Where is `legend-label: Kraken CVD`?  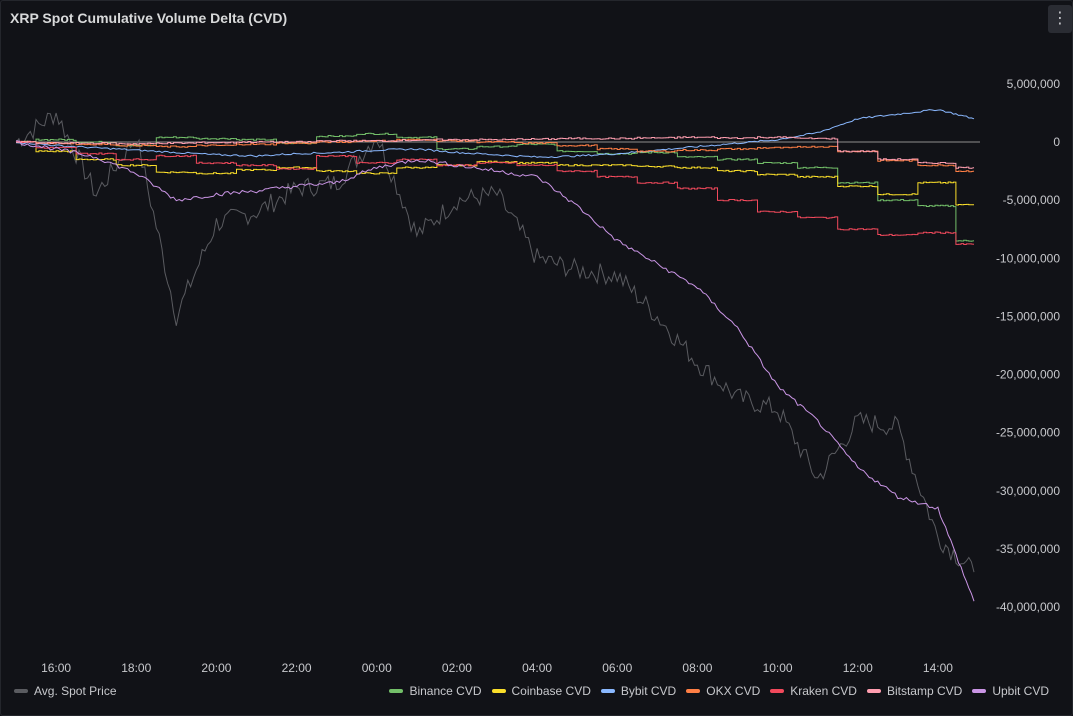 legend-label: Kraken CVD is located at coordinates (823, 691).